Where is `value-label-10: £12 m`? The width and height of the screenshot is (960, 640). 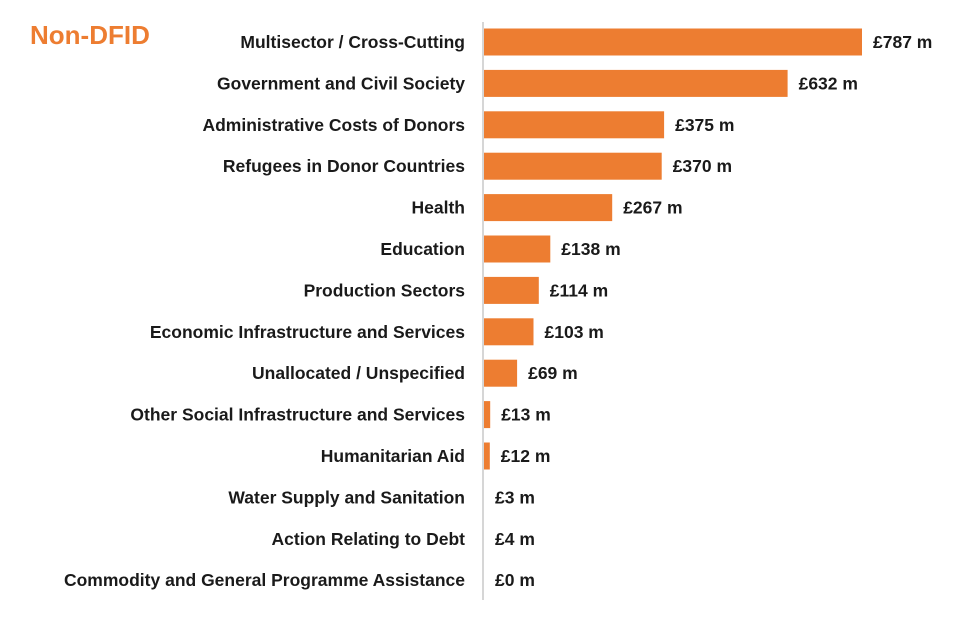
value-label-10: £12 m is located at coordinates (526, 456).